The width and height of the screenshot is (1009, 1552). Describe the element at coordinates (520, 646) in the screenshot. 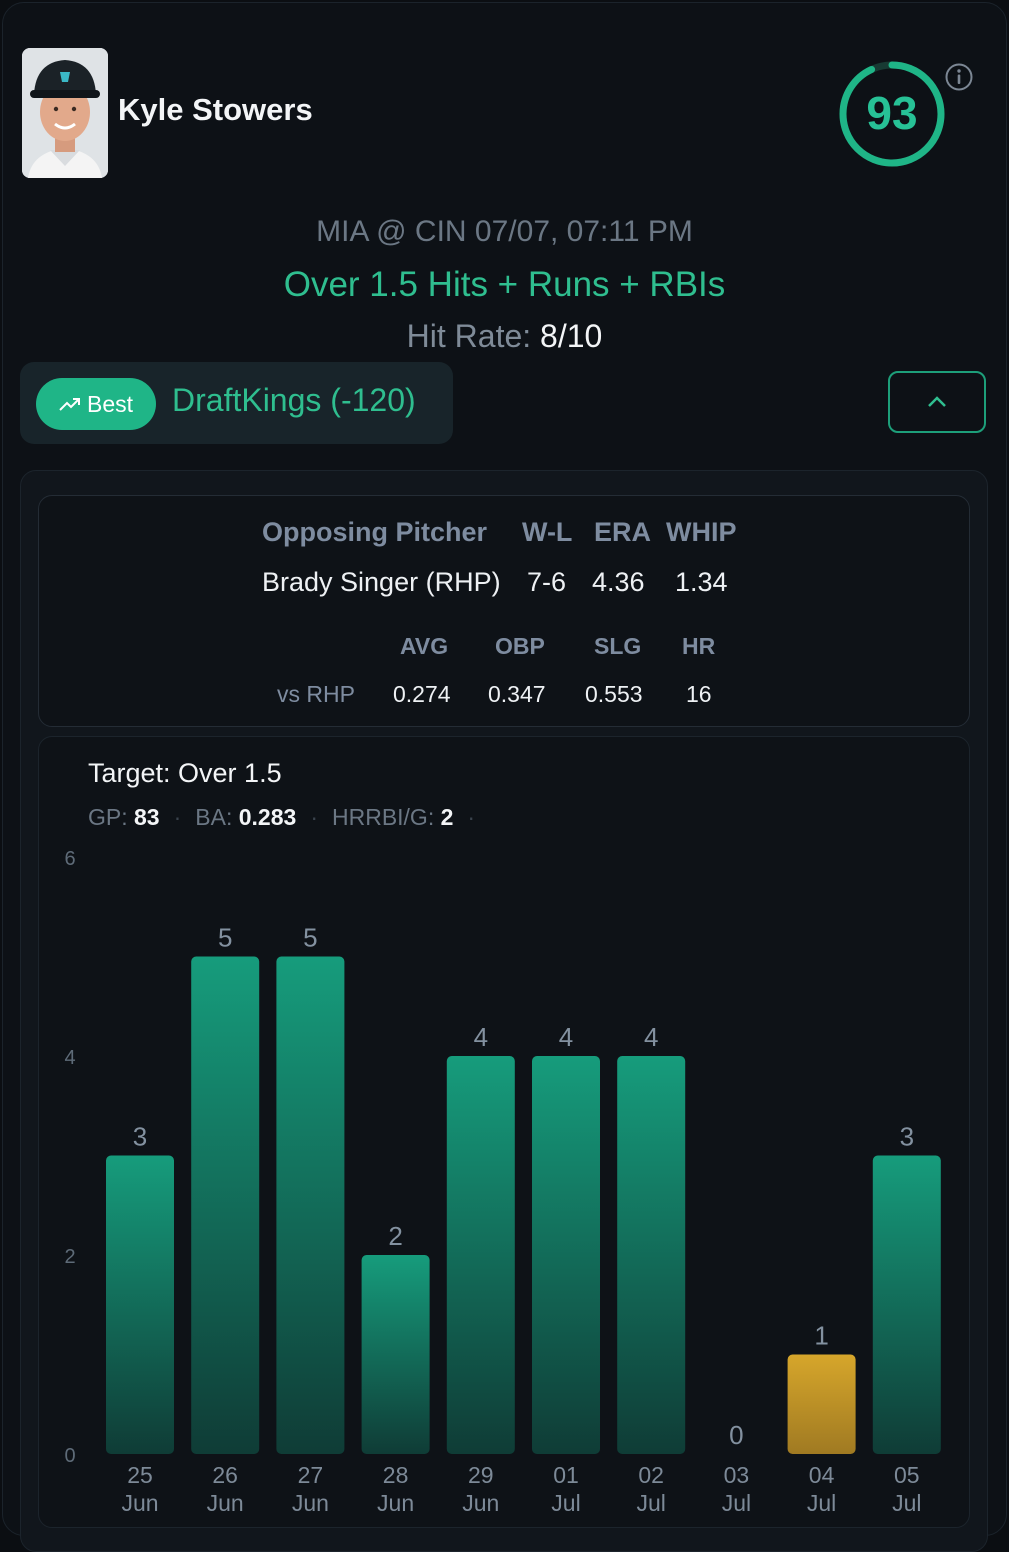

I see `obp-header: OBP` at that location.